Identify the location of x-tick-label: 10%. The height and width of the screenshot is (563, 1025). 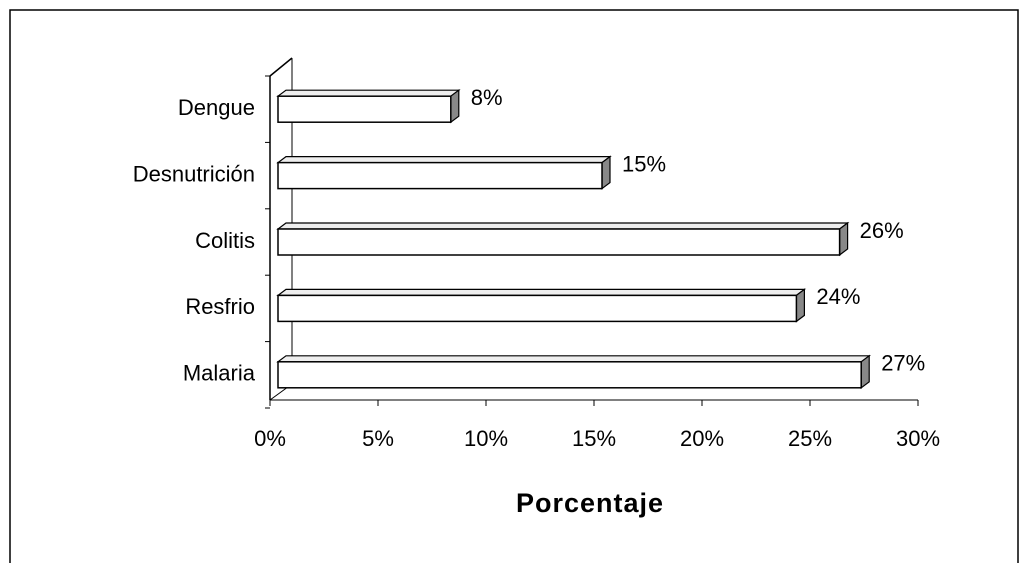
(486, 438).